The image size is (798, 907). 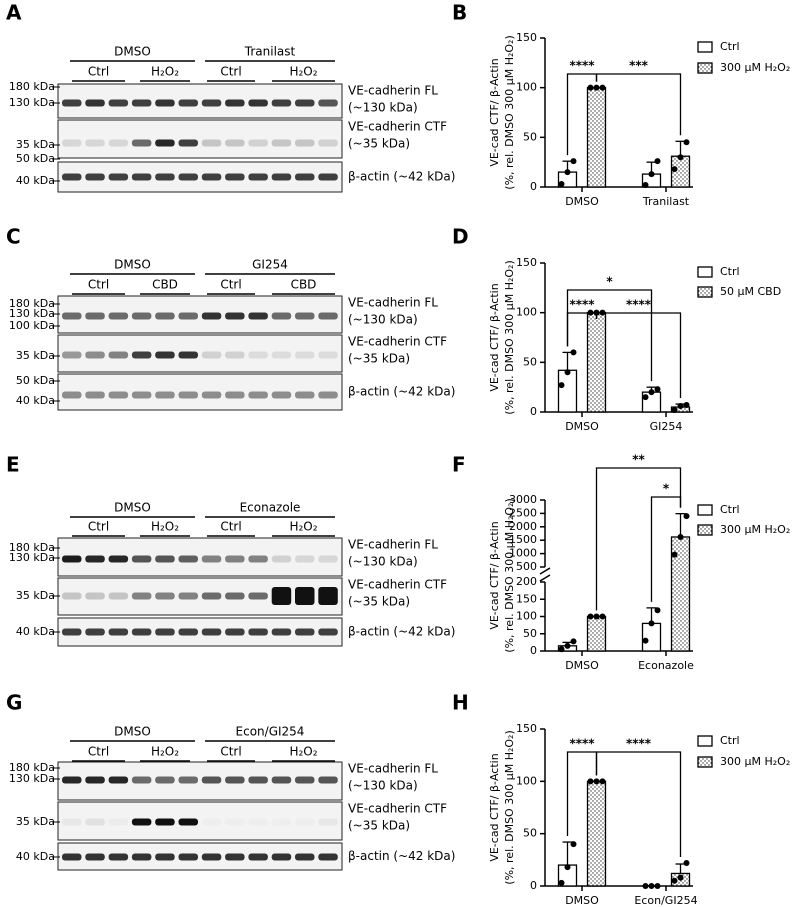 I want to click on y-tick-label: 0, so click(x=533, y=411).